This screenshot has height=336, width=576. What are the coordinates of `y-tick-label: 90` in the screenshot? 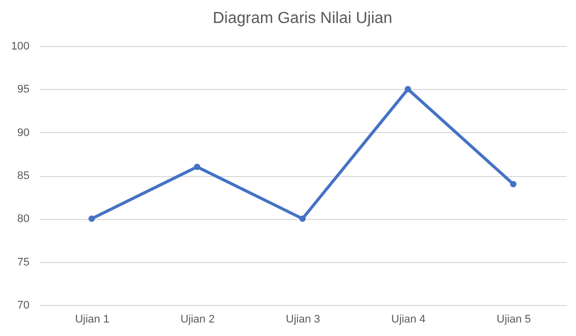 It's located at (23, 132).